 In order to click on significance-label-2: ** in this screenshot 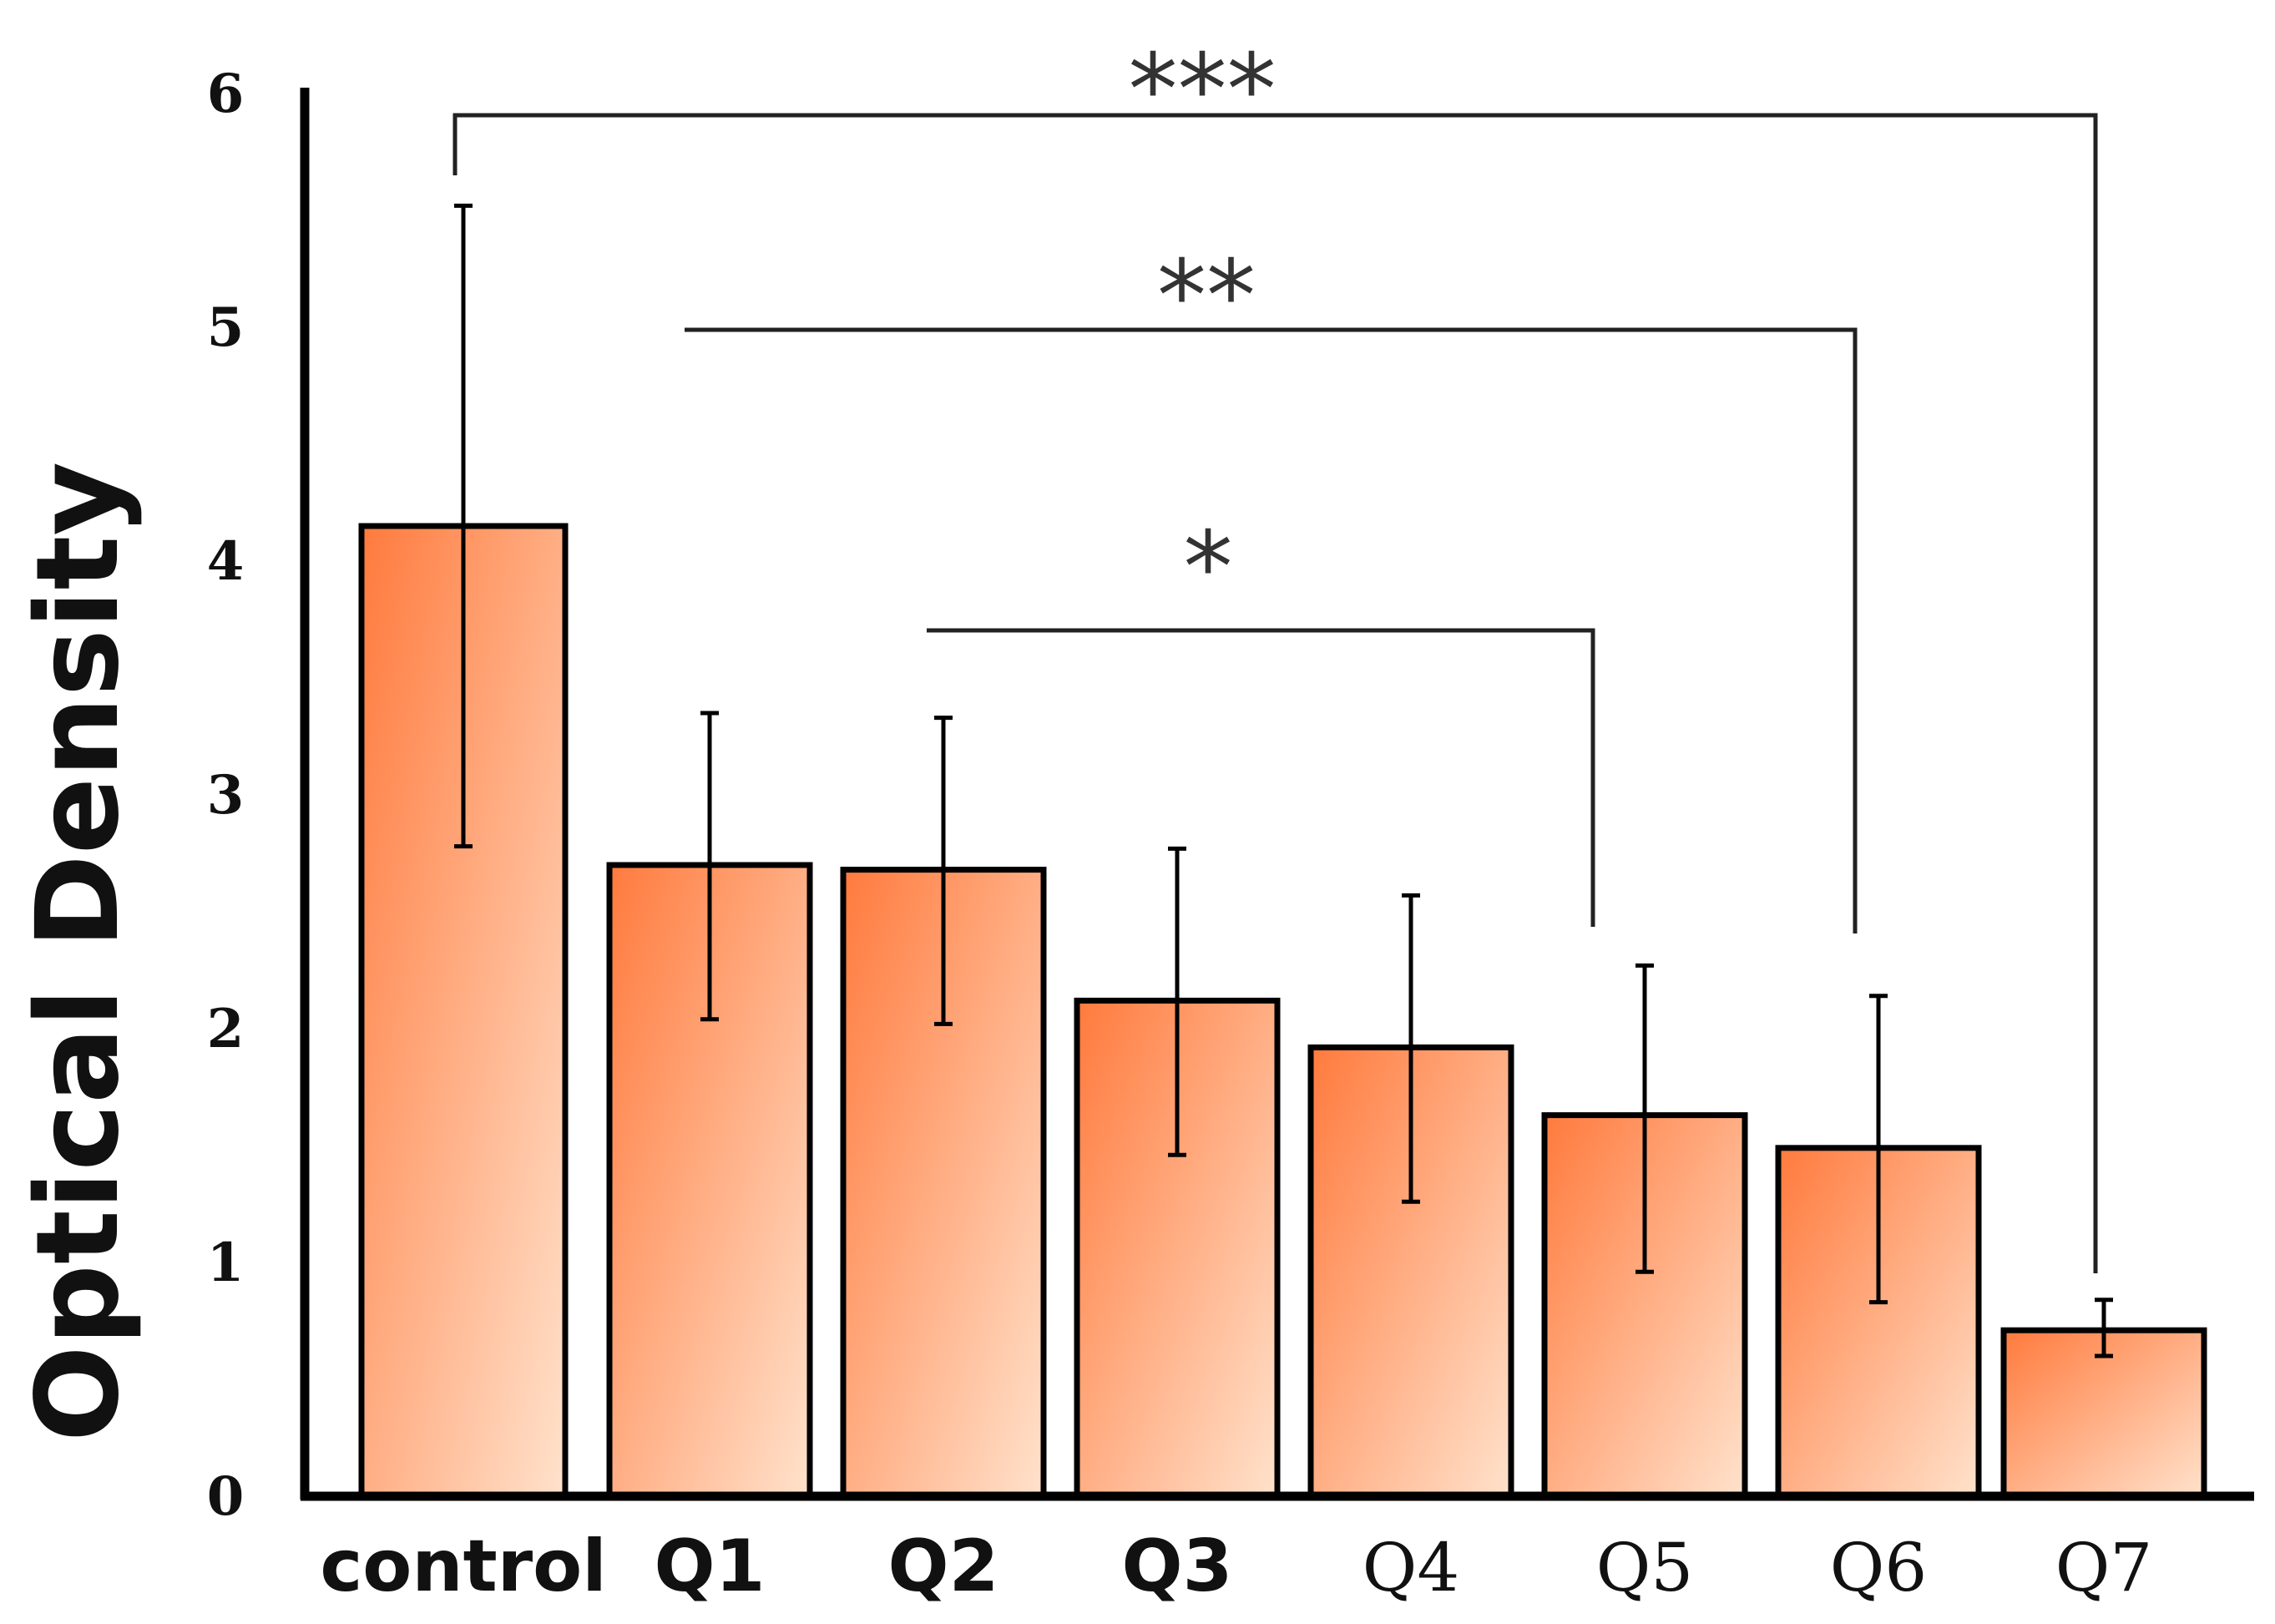, I will do `click(1206, 295)`.